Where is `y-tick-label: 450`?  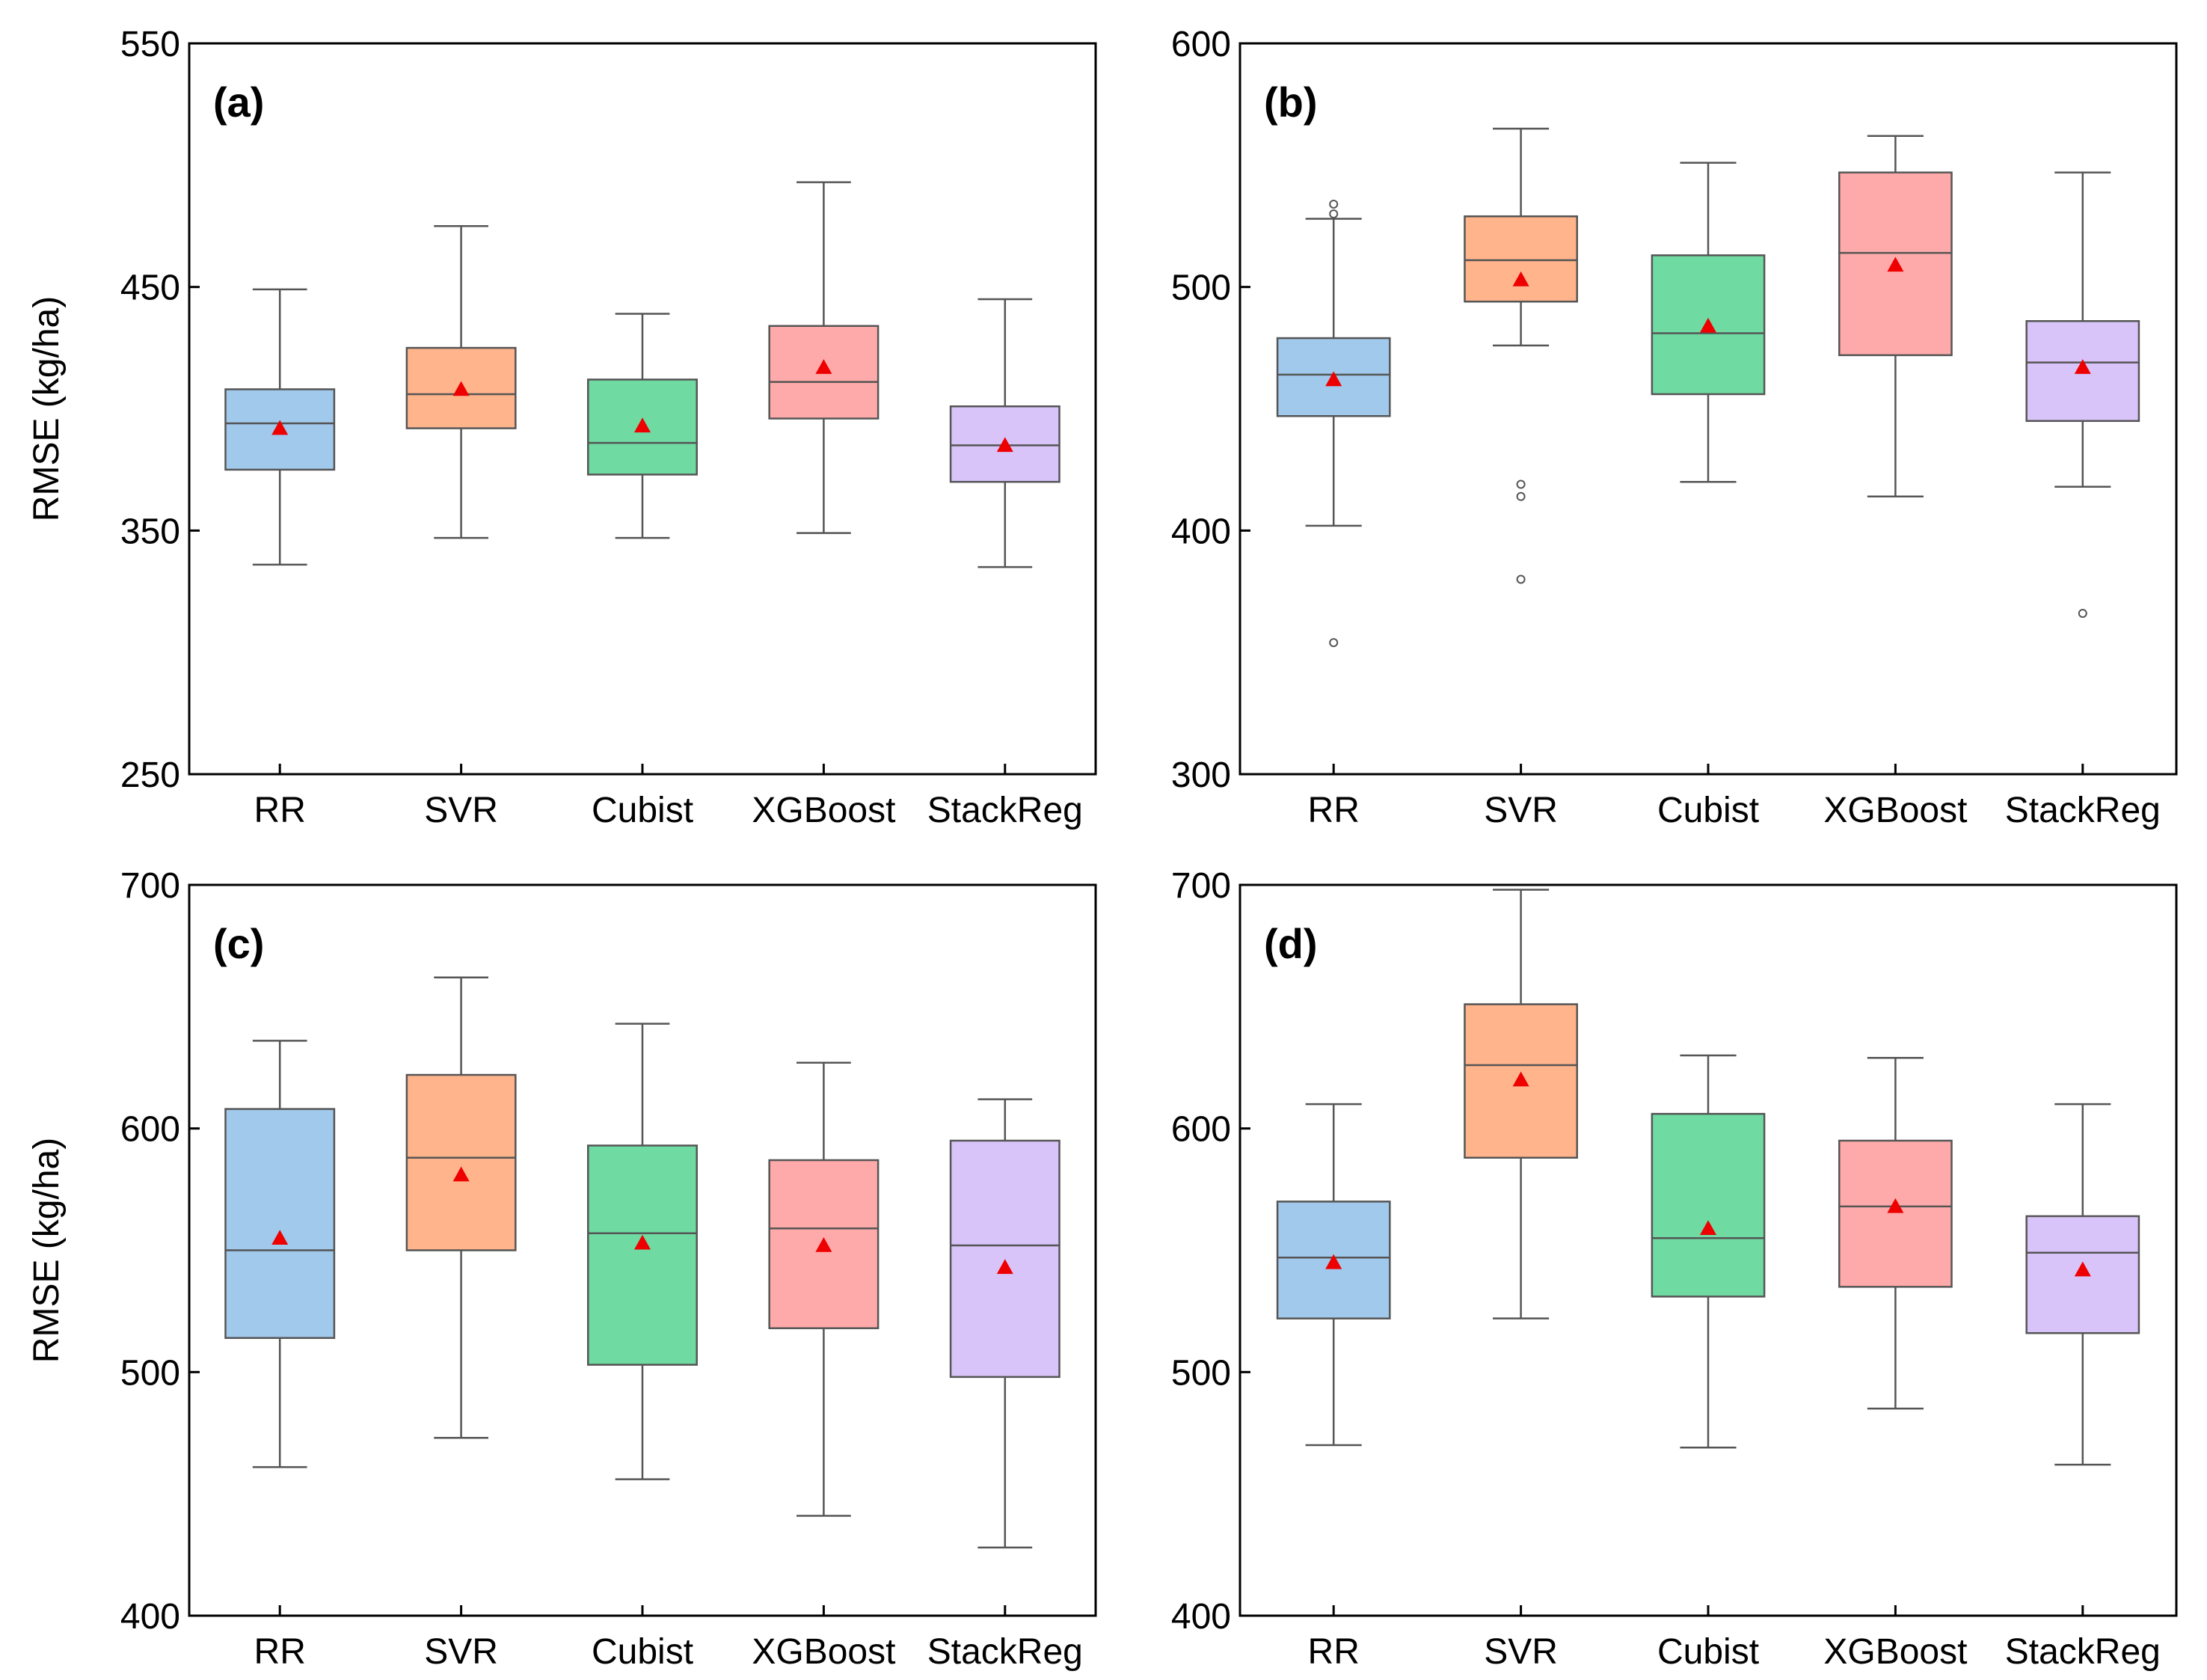 y-tick-label: 450 is located at coordinates (150, 288).